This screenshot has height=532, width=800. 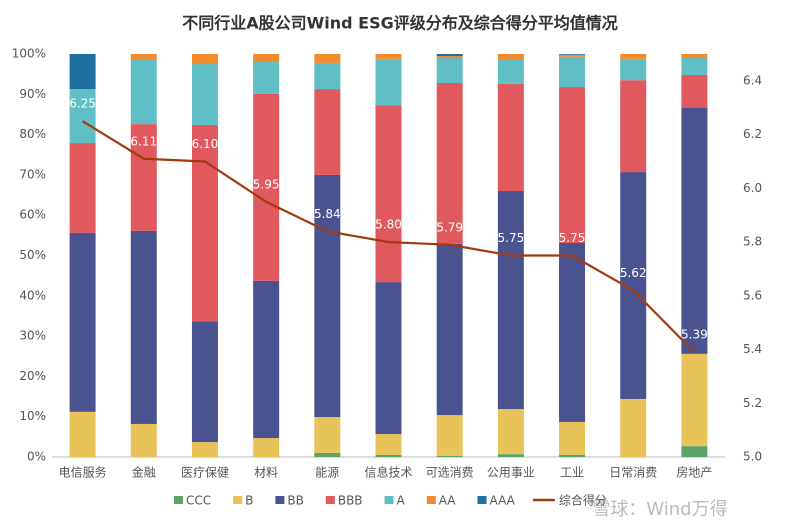 What do you see at coordinates (752, 80) in the screenshot?
I see `y2-tick-label: 6.4` at bounding box center [752, 80].